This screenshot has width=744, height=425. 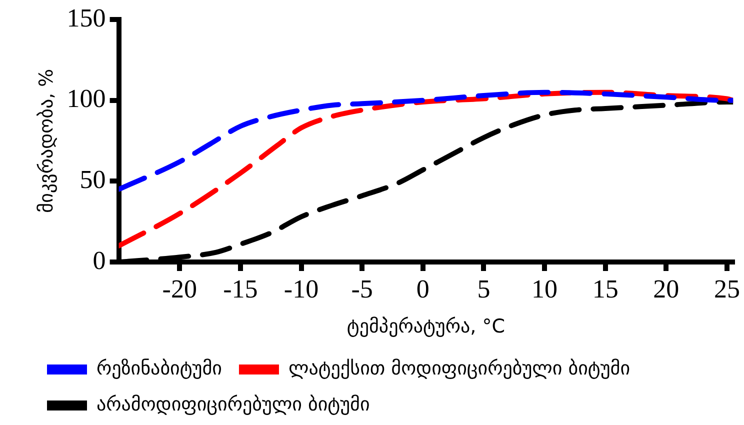 What do you see at coordinates (362, 289) in the screenshot?
I see `x-tick-label: -5` at bounding box center [362, 289].